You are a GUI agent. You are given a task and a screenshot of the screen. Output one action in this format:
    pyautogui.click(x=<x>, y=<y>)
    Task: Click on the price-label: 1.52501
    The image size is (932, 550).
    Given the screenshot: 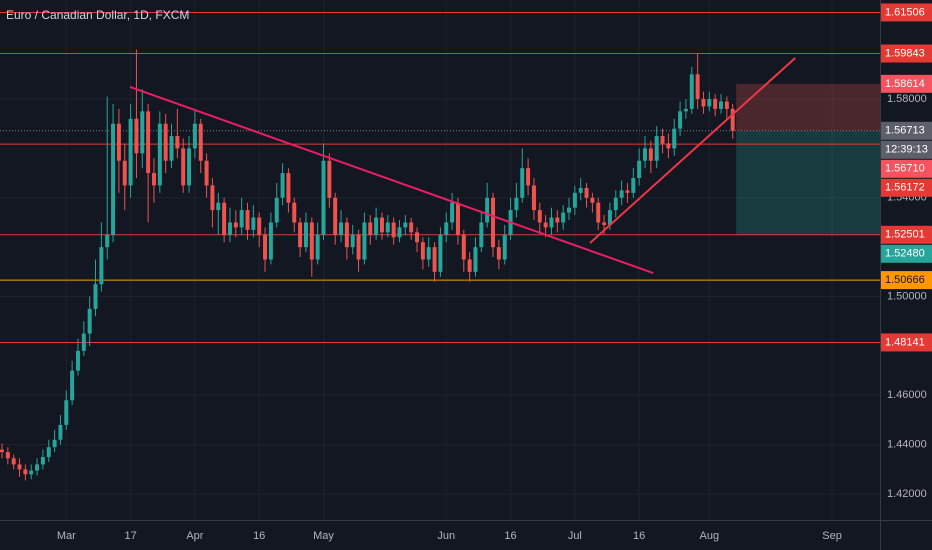 What is the action you would take?
    pyautogui.click(x=905, y=235)
    